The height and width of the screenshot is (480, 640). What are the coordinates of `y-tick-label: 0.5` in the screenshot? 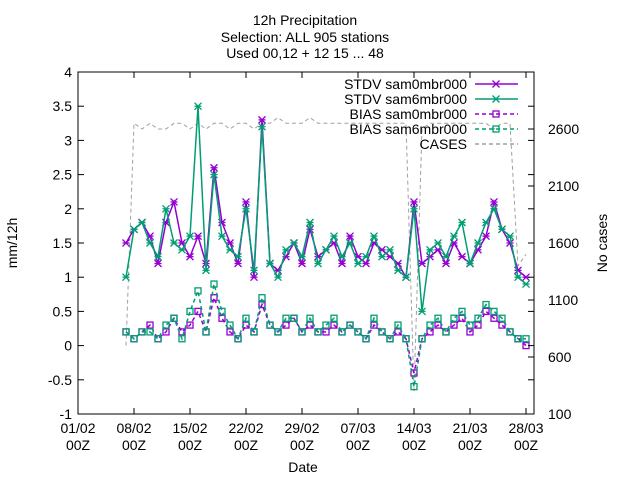 It's located at (63, 311).